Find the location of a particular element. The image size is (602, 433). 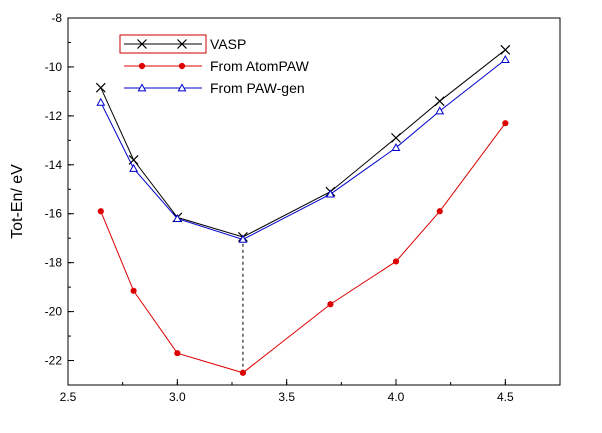

y-tick-label: -12 is located at coordinates (54, 116).